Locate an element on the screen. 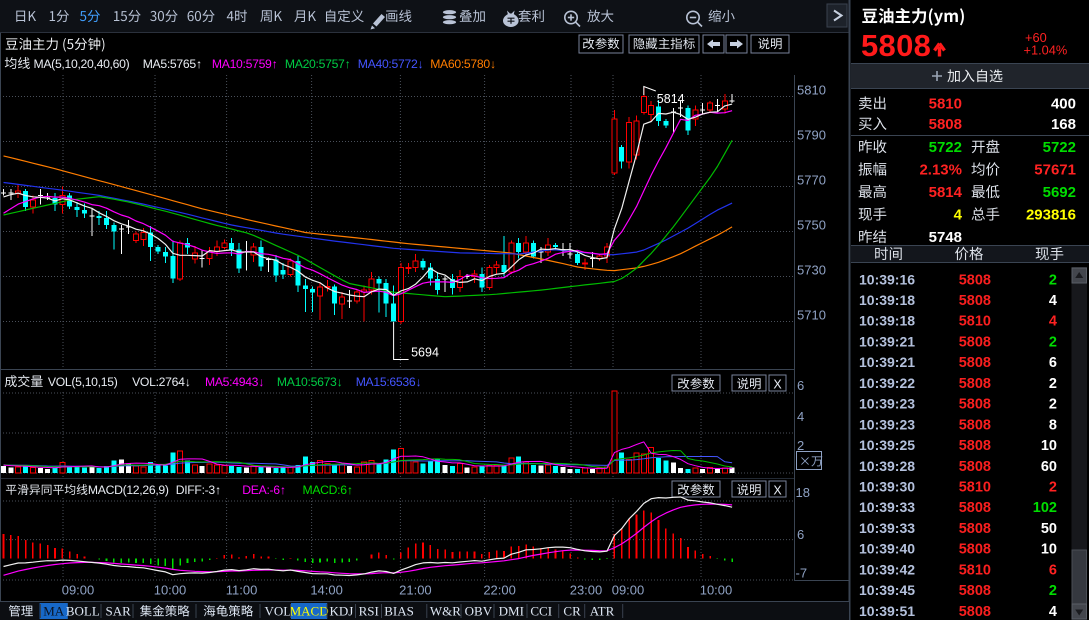 Image resolution: width=1089 pixels, height=620 pixels. svg-text: 5730 is located at coordinates (811, 270).